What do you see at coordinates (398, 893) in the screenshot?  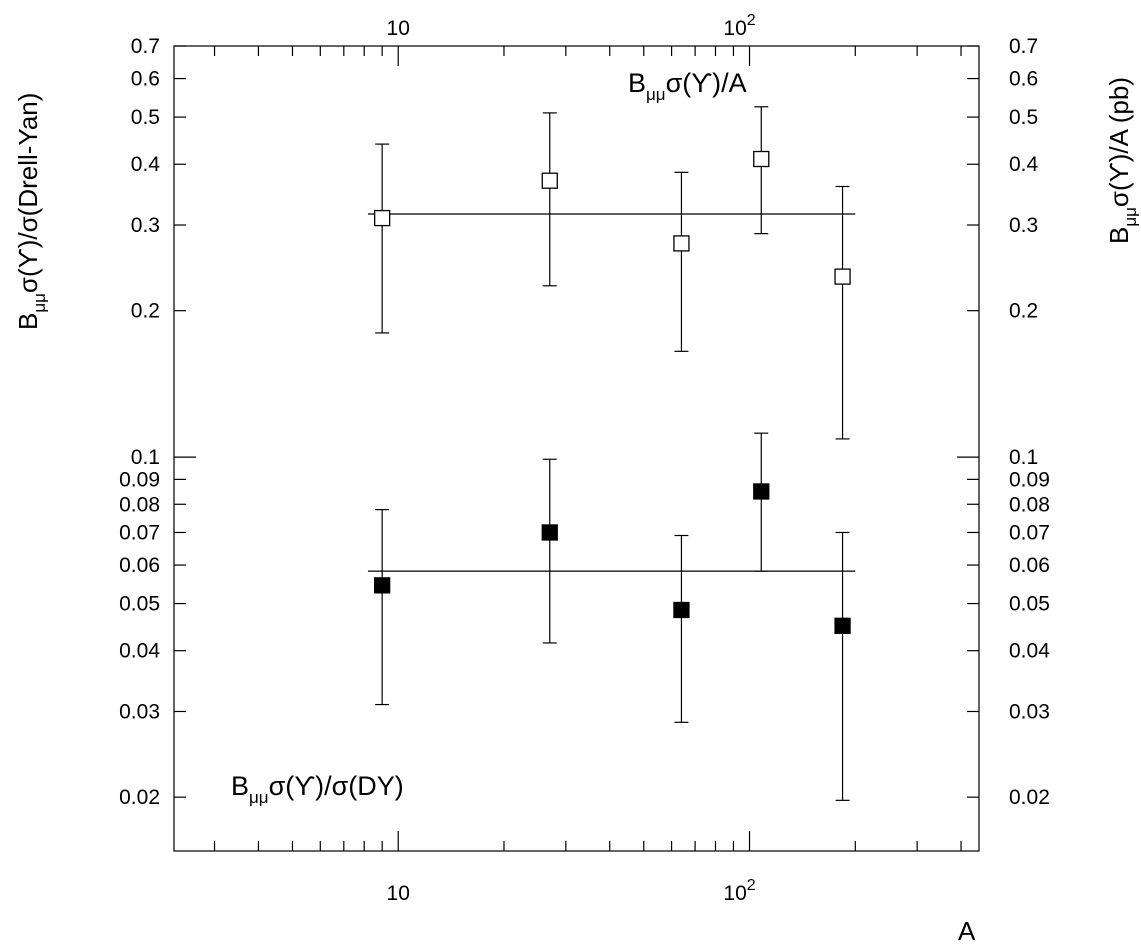 I see `x-tick-label-bottom: 10` at bounding box center [398, 893].